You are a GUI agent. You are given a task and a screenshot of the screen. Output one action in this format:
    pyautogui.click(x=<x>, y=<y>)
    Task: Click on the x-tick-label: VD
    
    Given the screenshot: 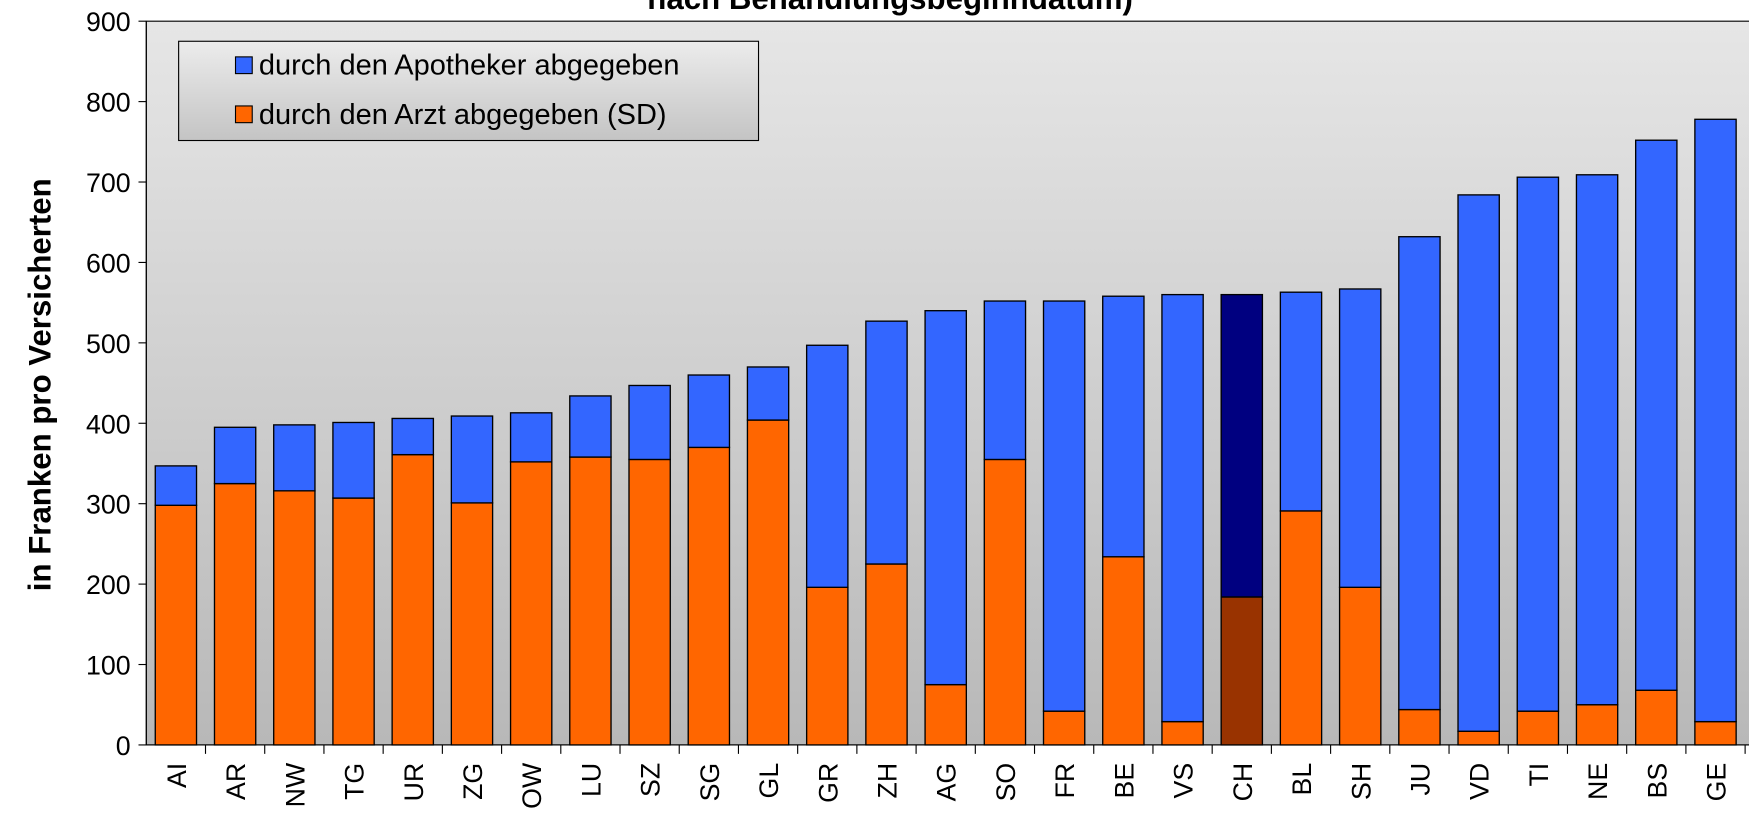 What is the action you would take?
    pyautogui.click(x=1480, y=781)
    